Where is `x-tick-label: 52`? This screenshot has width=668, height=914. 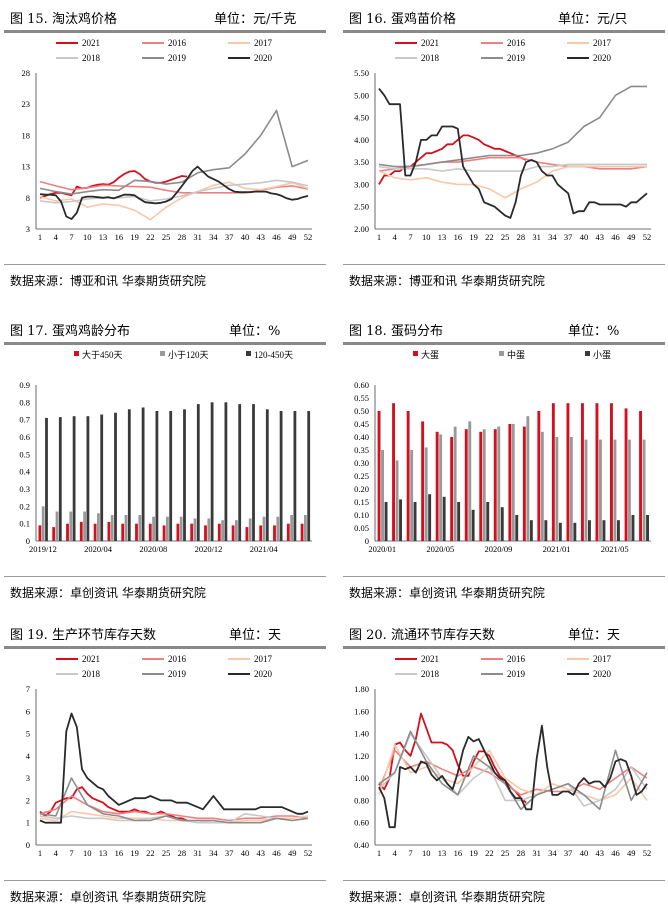 x-tick-label: 52 is located at coordinates (647, 853).